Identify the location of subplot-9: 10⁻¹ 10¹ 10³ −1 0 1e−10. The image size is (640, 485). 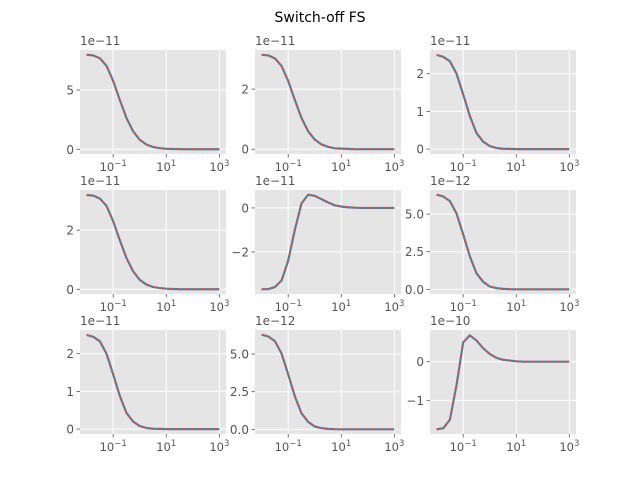
(492, 384).